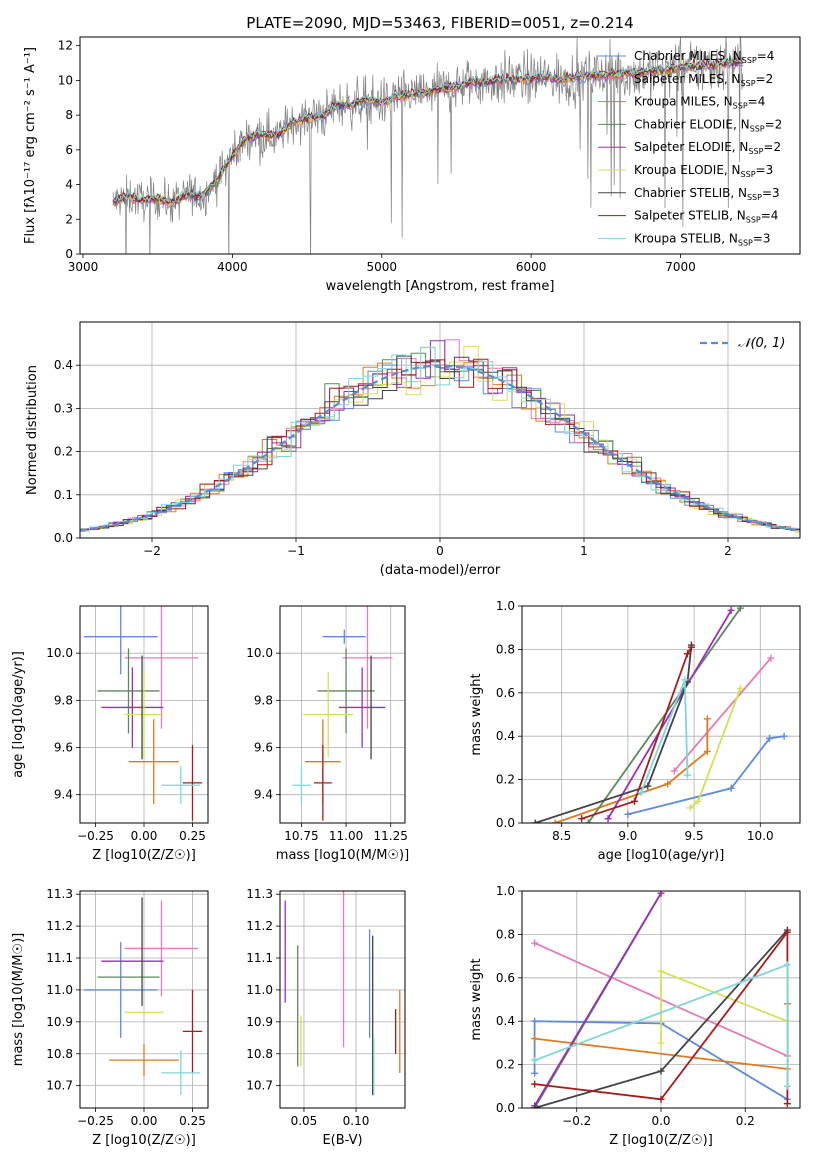 Image resolution: width=819 pixels, height=1170 pixels. What do you see at coordinates (59, 926) in the screenshot?
I see `mass_vs_Z-ytick-label: 11.2` at bounding box center [59, 926].